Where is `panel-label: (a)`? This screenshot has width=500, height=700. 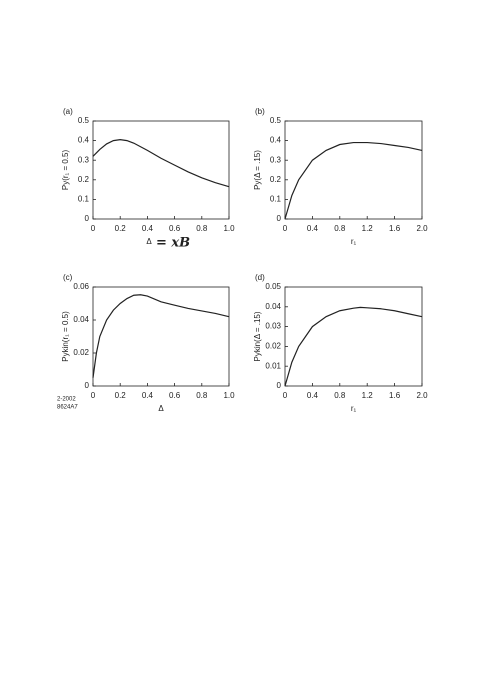 panel-label: (a) is located at coordinates (68, 111).